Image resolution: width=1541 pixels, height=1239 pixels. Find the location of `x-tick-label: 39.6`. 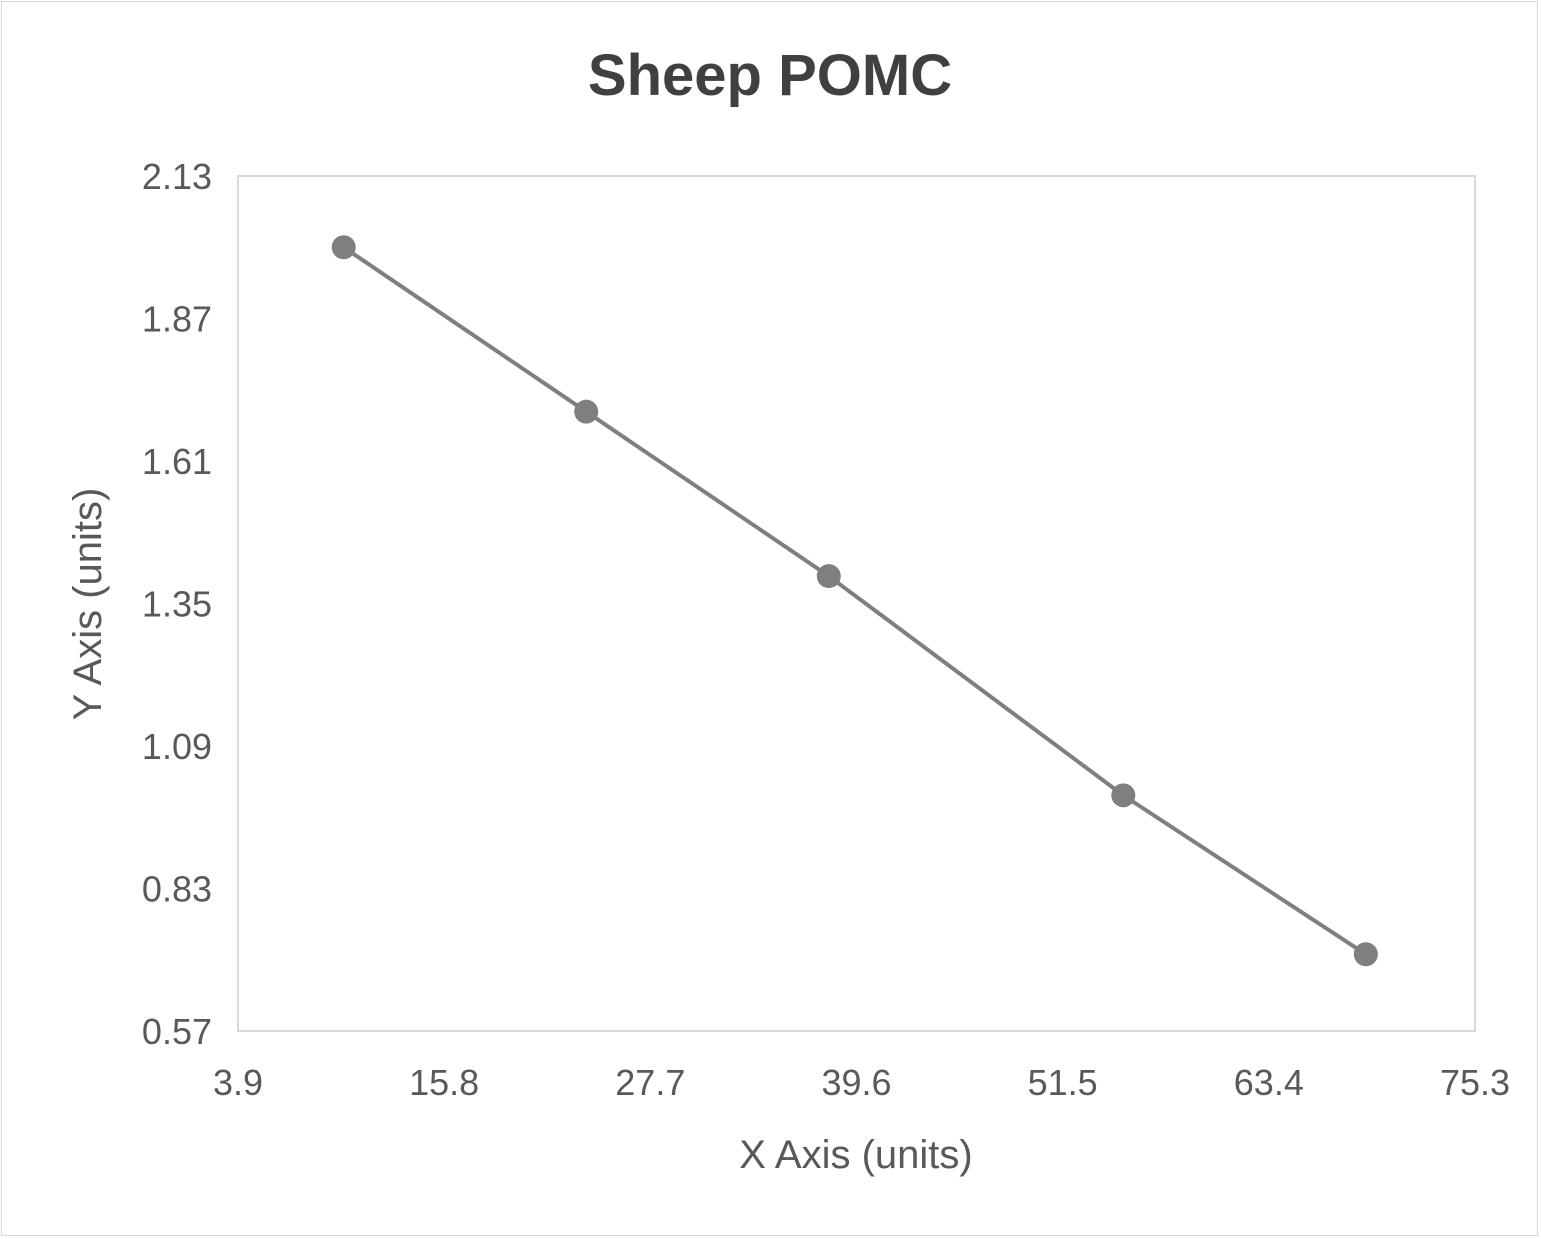

x-tick-label: 39.6 is located at coordinates (856, 1082).